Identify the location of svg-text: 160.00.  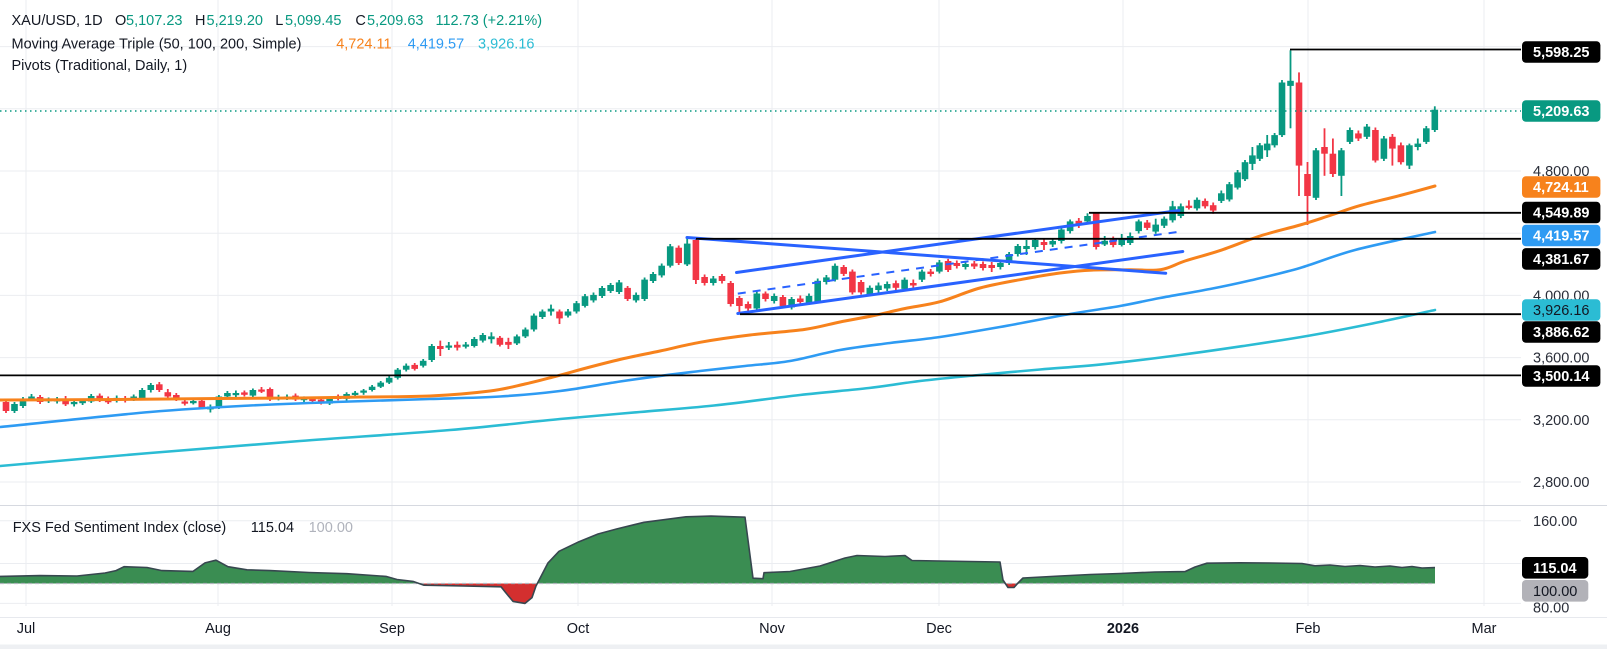
(1555, 522).